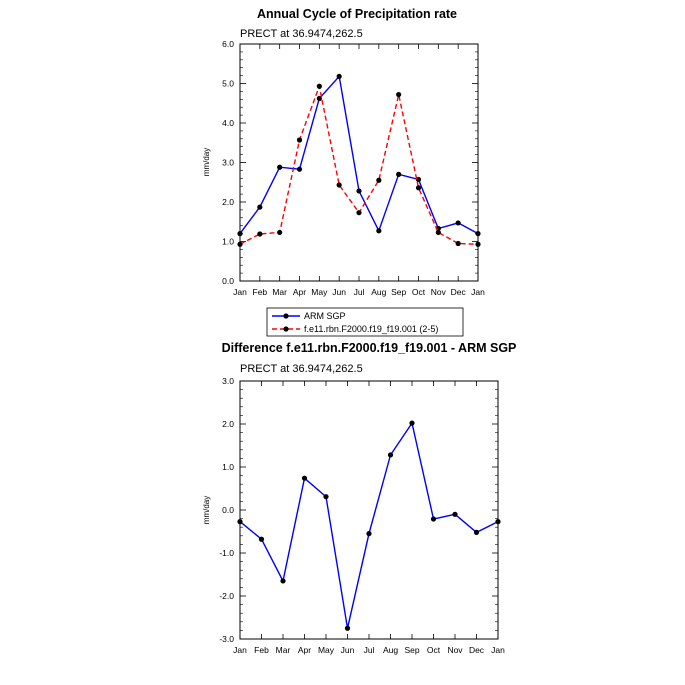 Image resolution: width=685 pixels, height=685 pixels. I want to click on legend-label-arm: ARM SGP, so click(325, 316).